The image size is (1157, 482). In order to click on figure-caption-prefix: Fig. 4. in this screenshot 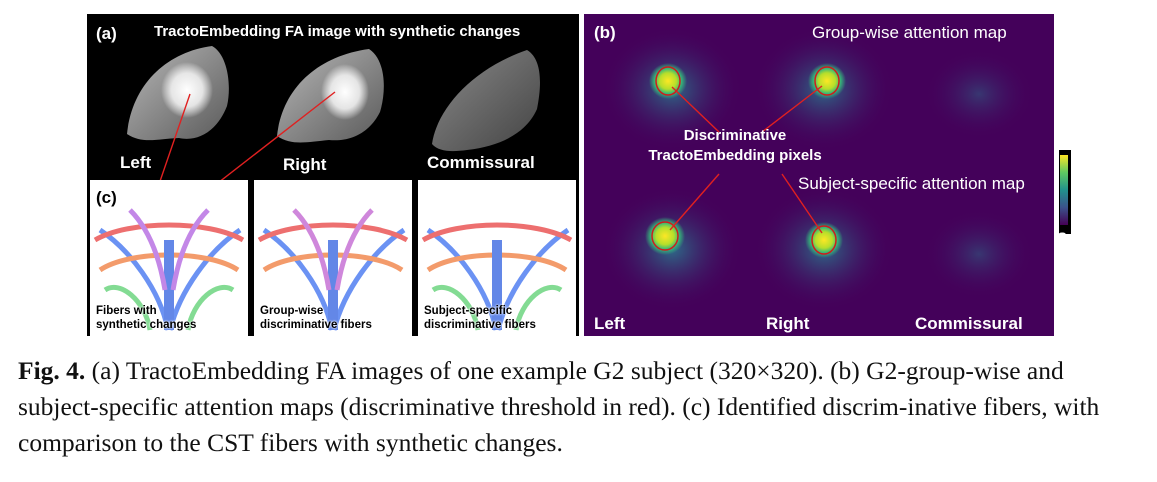, I will do `click(52, 370)`.